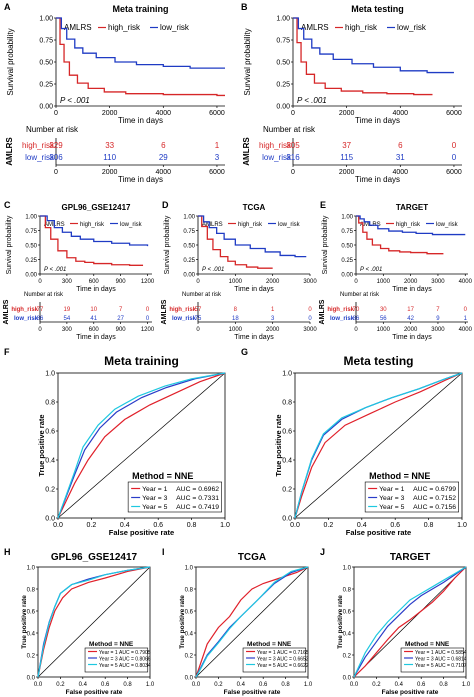 The image size is (474, 697). Describe the element at coordinates (217, 172) in the screenshot. I see `risk-x-tick-label: 6000` at that location.